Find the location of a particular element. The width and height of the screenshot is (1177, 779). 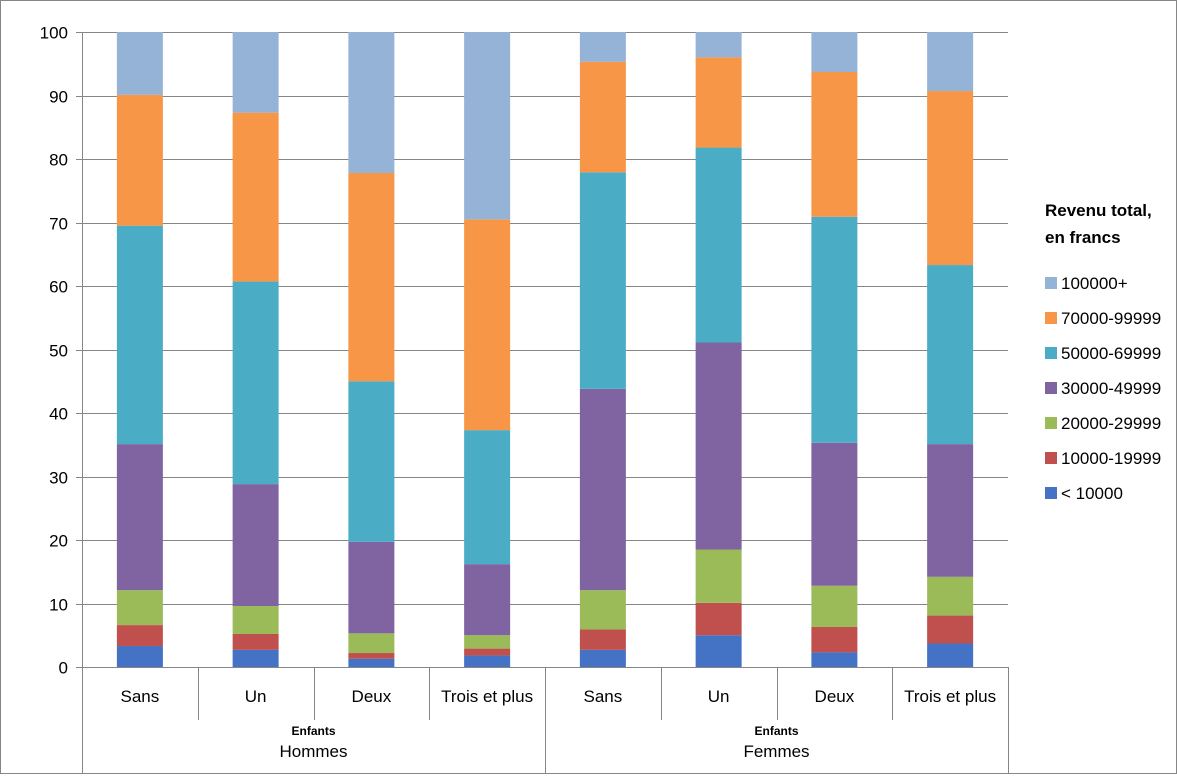

y-tick-label: 100 is located at coordinates (54, 33).